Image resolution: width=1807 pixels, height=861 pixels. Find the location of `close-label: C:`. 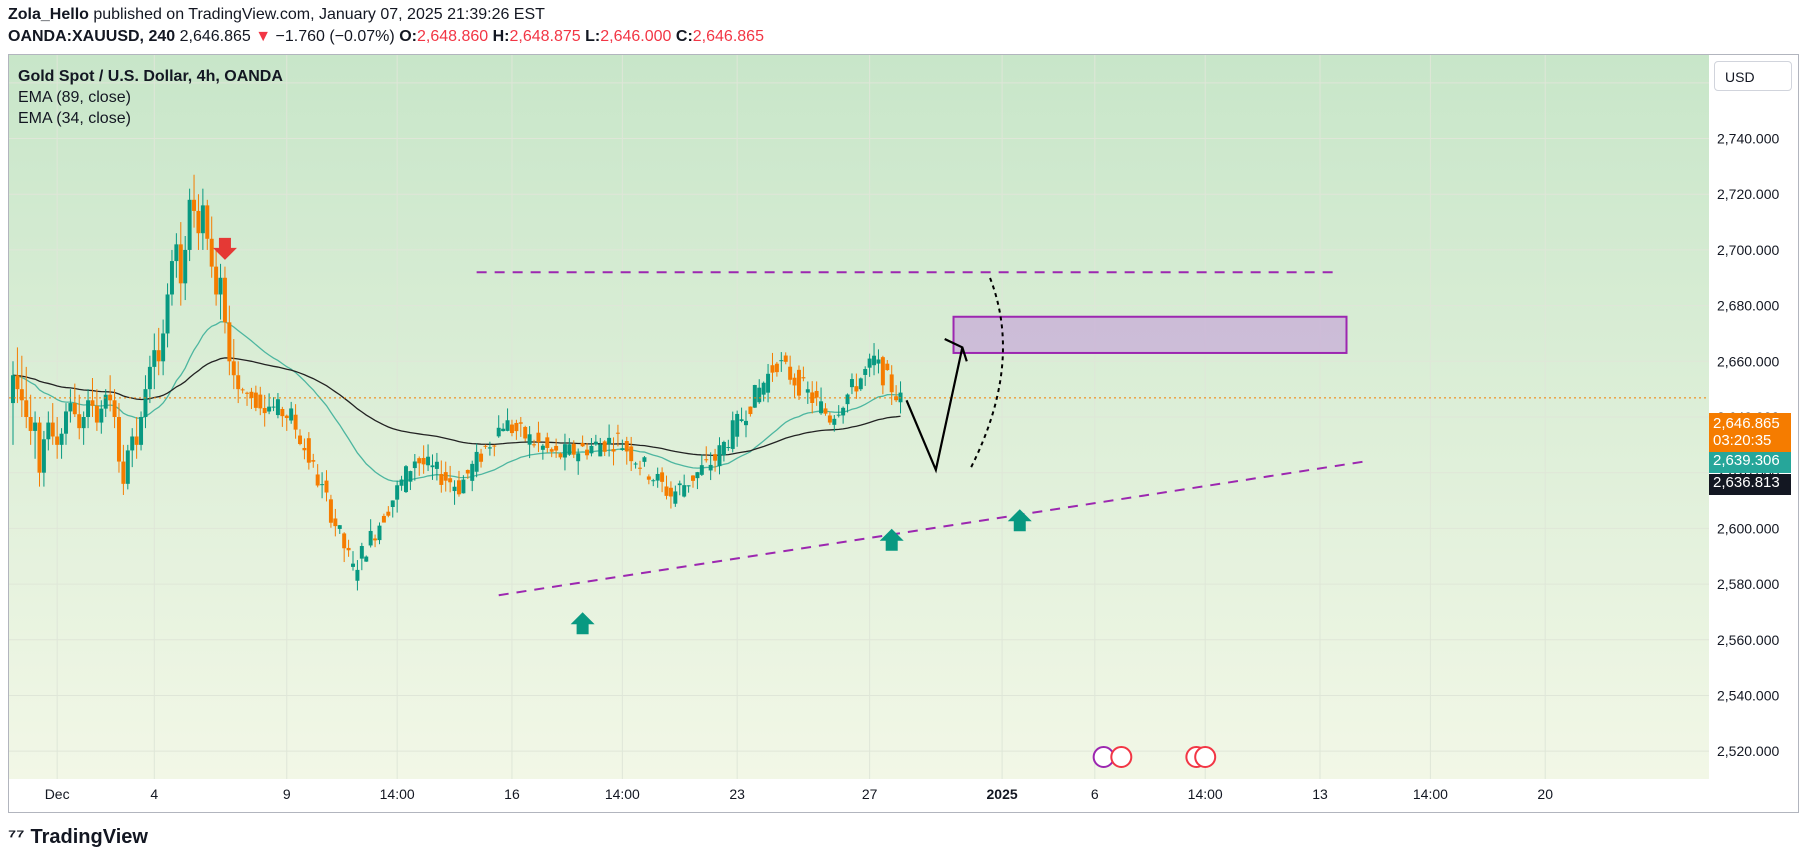

close-label: C: is located at coordinates (684, 36).